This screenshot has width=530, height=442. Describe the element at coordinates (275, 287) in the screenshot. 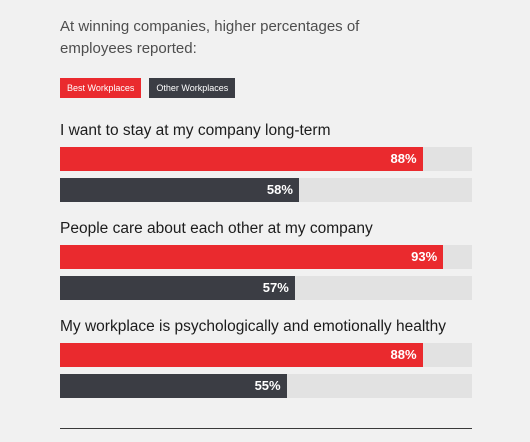

I see `bar-value-label: 57%` at that location.